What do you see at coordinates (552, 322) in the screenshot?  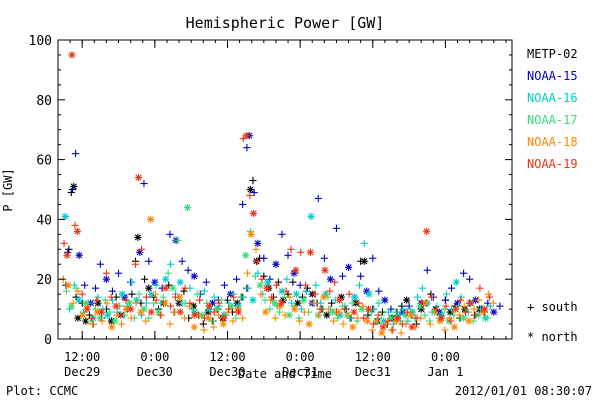 I see `marker-legend: + south * north` at bounding box center [552, 322].